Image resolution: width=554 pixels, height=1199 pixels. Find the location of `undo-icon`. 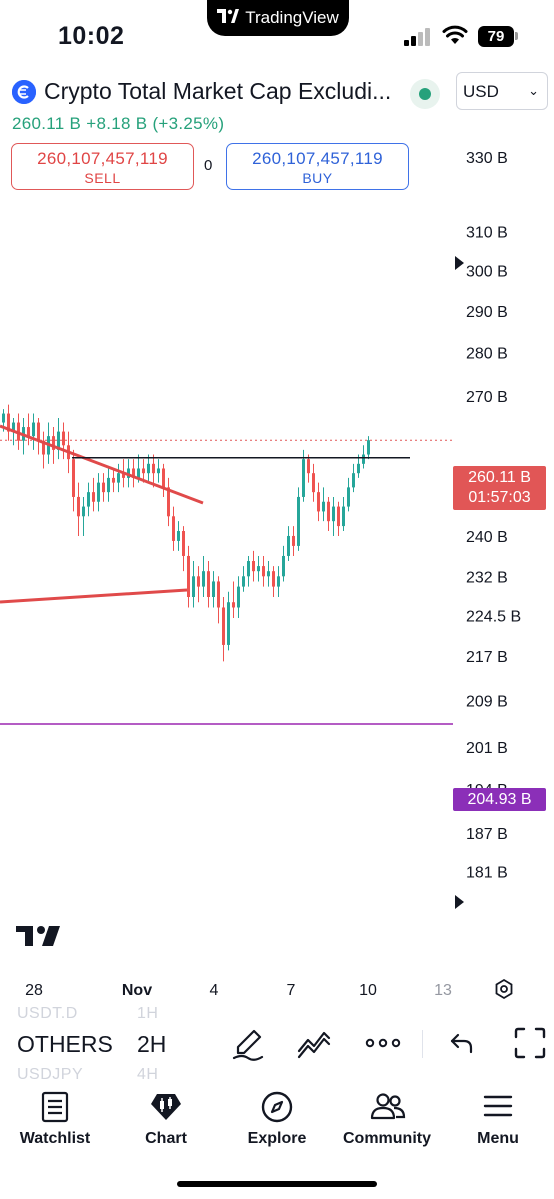

undo-icon is located at coordinates (462, 1043).